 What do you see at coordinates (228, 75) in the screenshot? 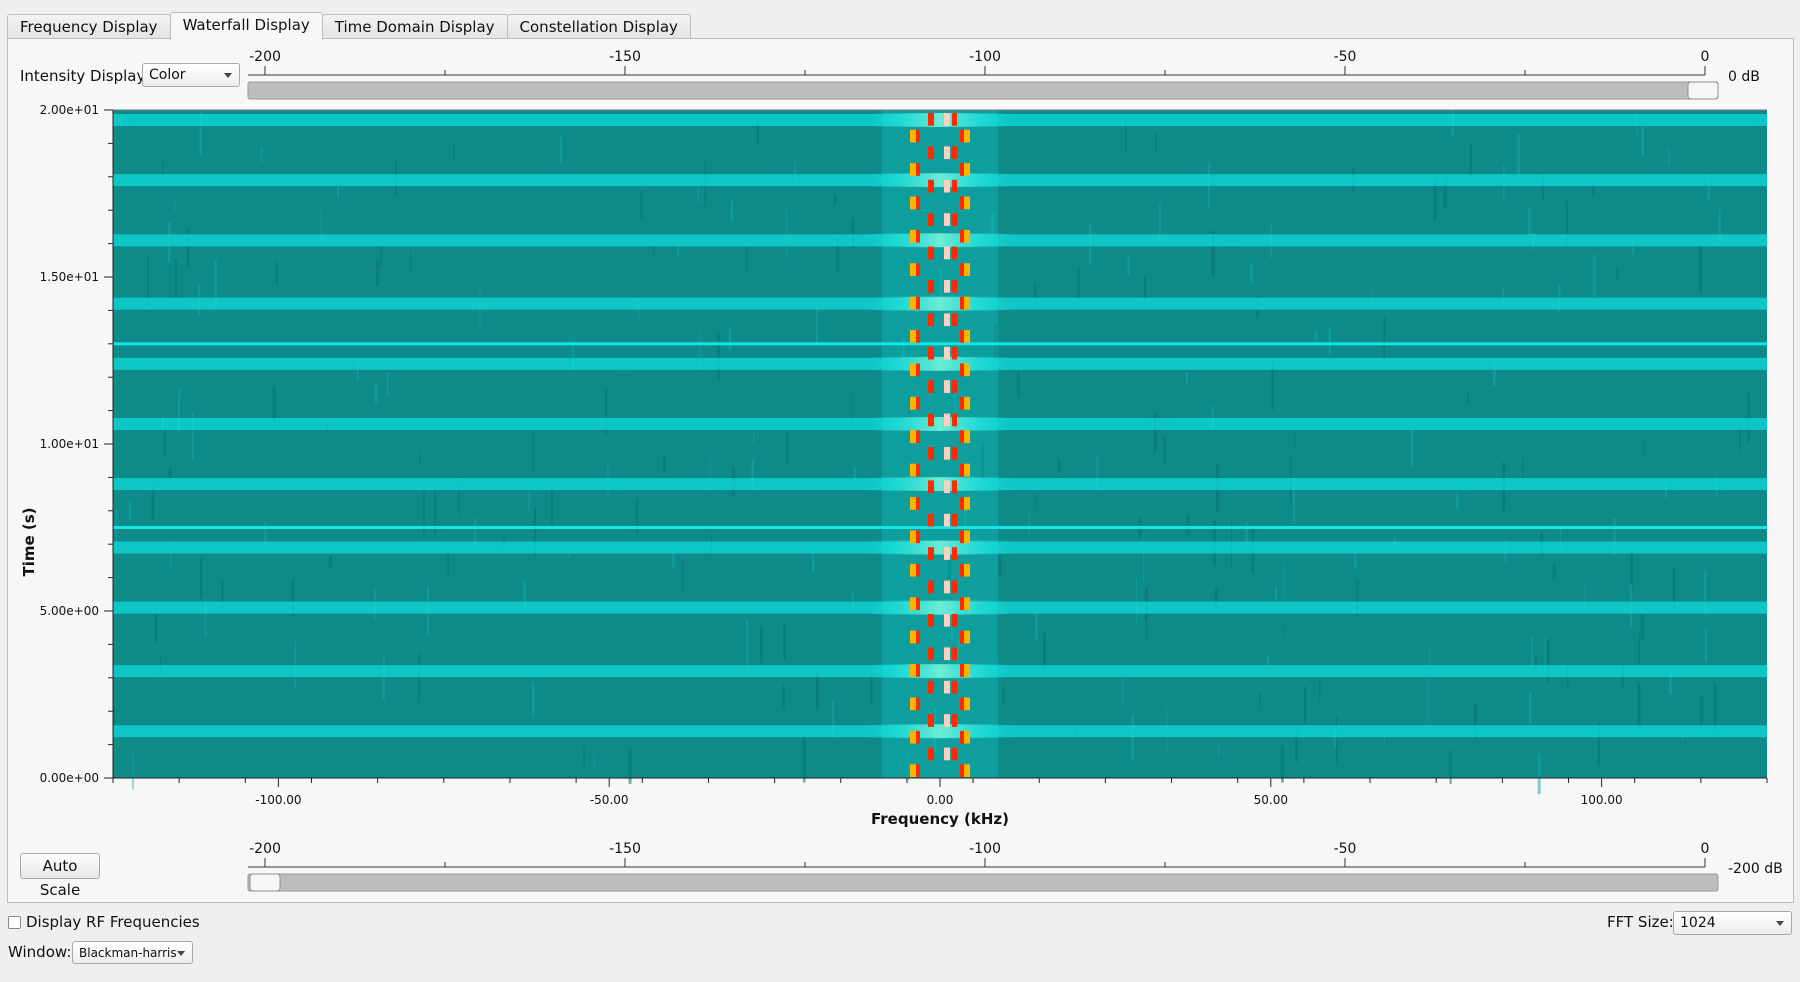
I see `chevron-down-icon` at bounding box center [228, 75].